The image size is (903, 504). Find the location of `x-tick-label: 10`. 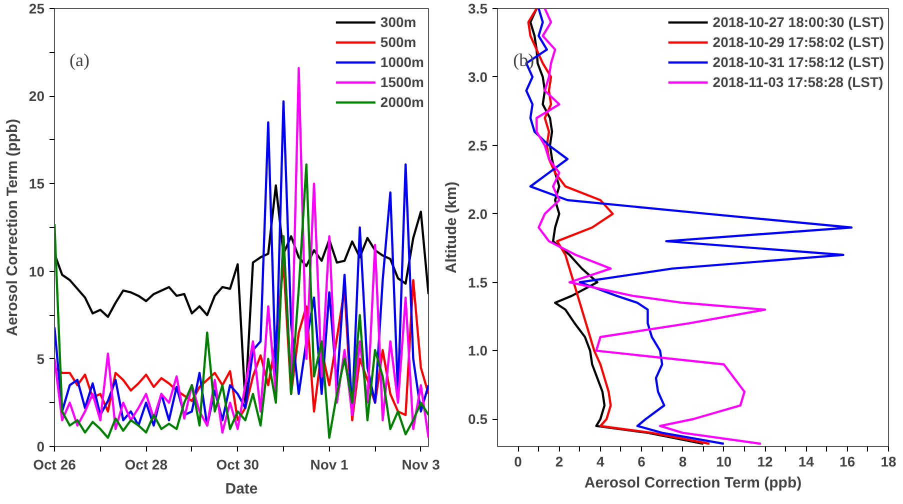

x-tick-label: 10 is located at coordinates (724, 462).